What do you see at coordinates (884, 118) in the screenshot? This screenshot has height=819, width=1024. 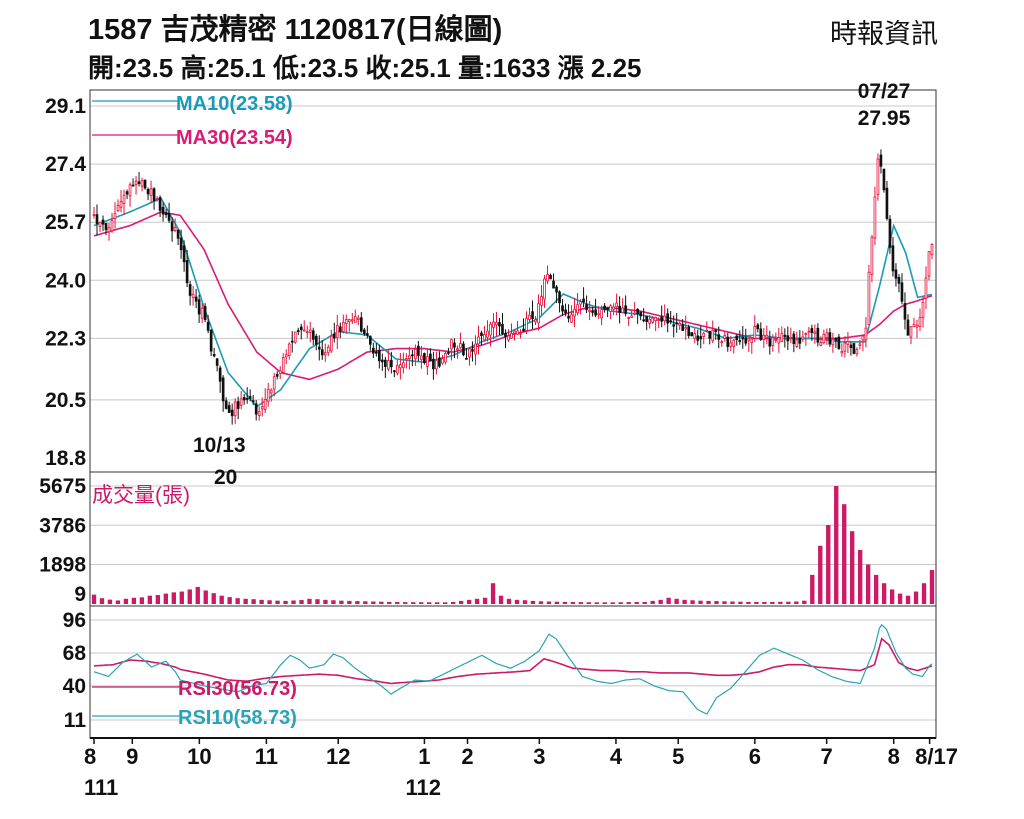 I see `high-value-annotation: 27.95` at bounding box center [884, 118].